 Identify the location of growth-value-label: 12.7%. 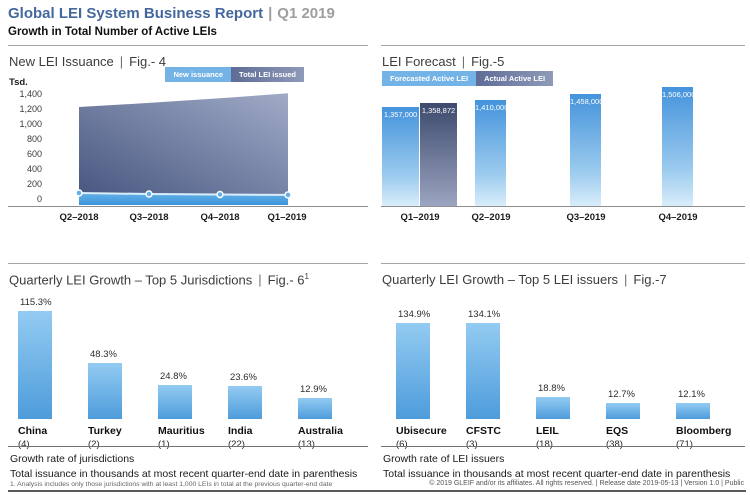
(621, 394).